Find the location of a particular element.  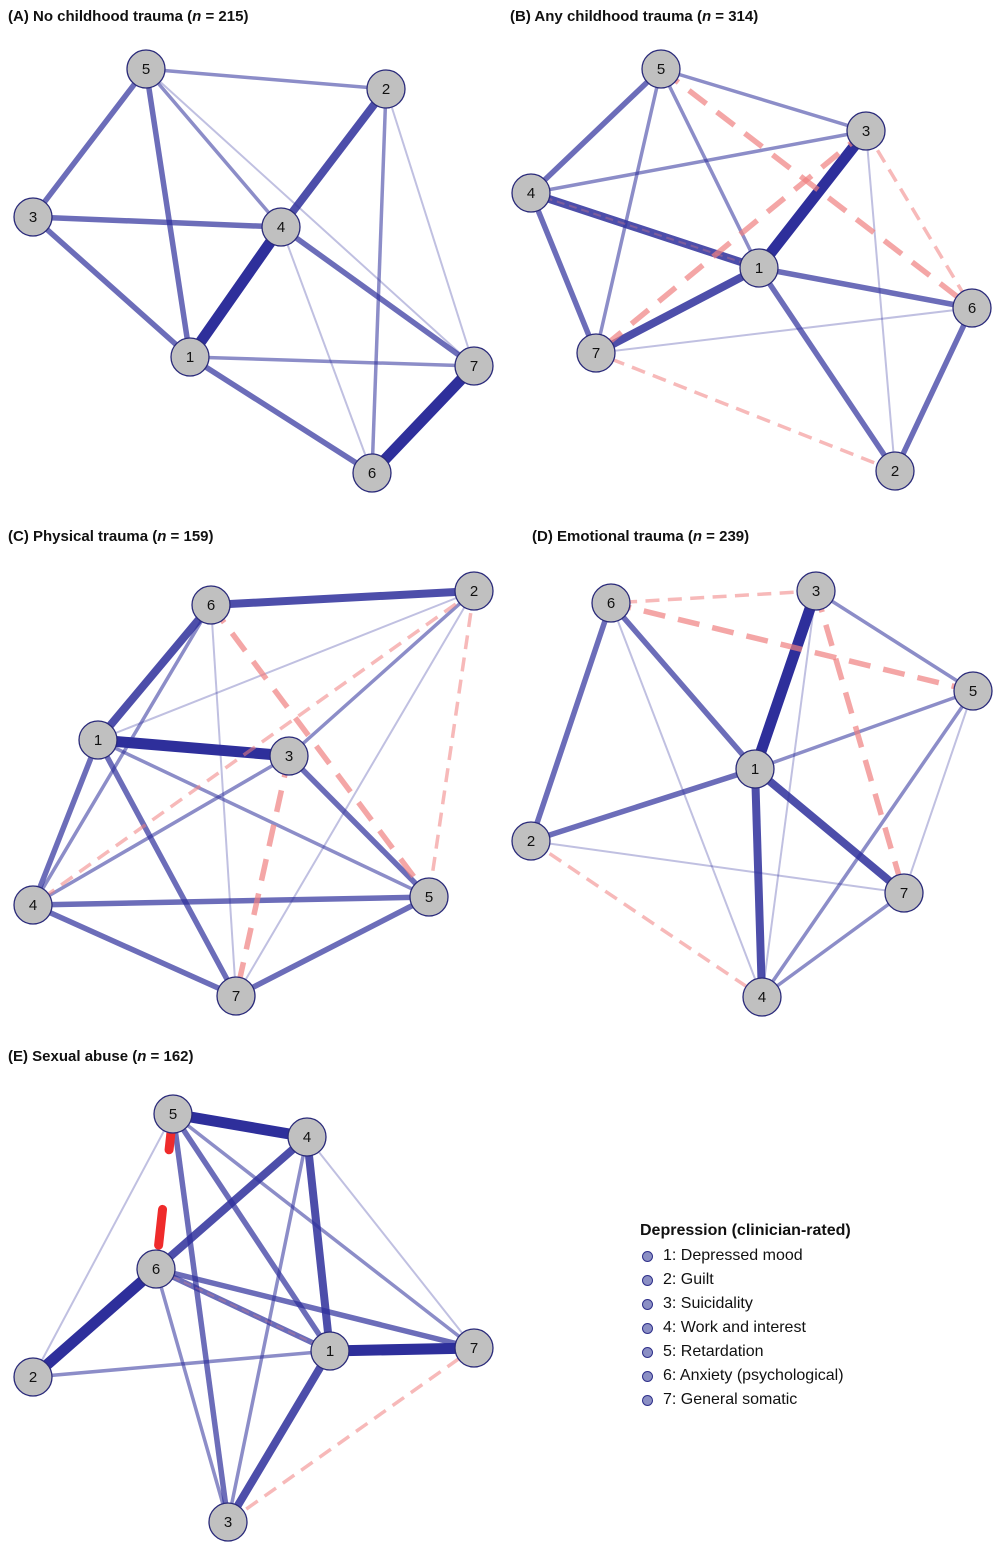

legend-item: 2: Guilt is located at coordinates (745, 1280).